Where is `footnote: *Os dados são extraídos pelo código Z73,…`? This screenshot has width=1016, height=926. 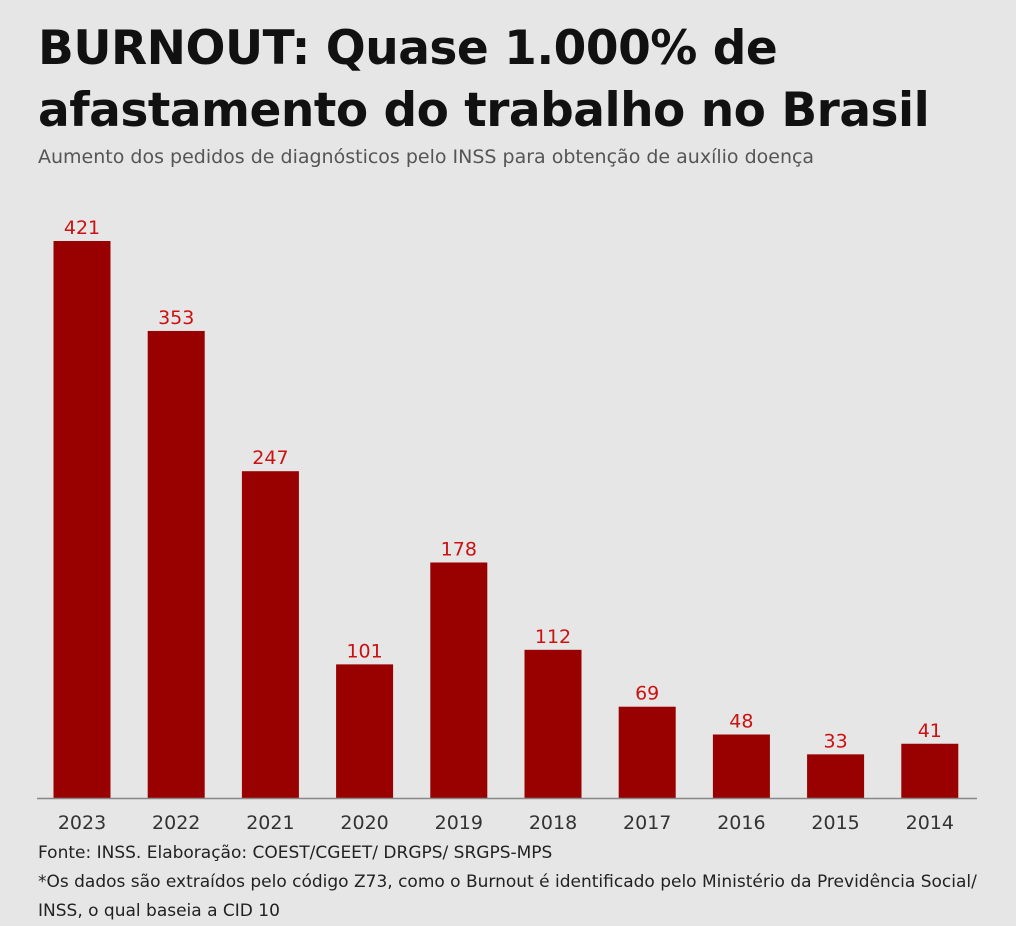
footnote: *Os dados são extraídos pelo código Z73,… is located at coordinates (507, 896).